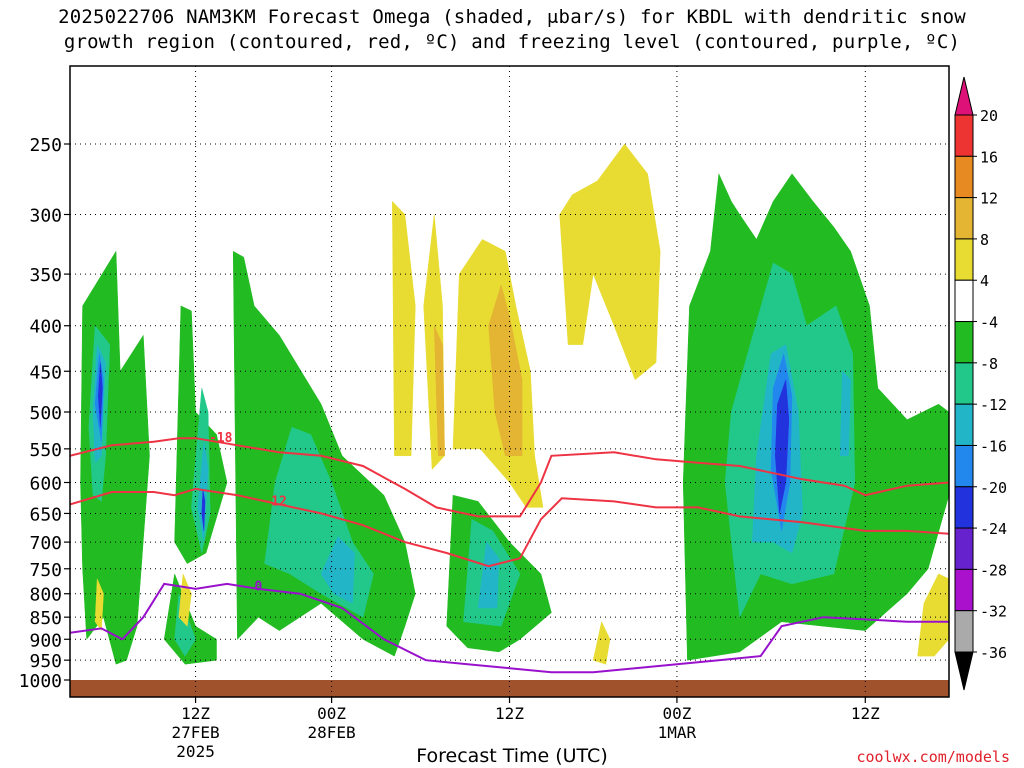 The width and height of the screenshot is (1024, 768). I want to click on colorbar-label-4: 4, so click(984, 281).